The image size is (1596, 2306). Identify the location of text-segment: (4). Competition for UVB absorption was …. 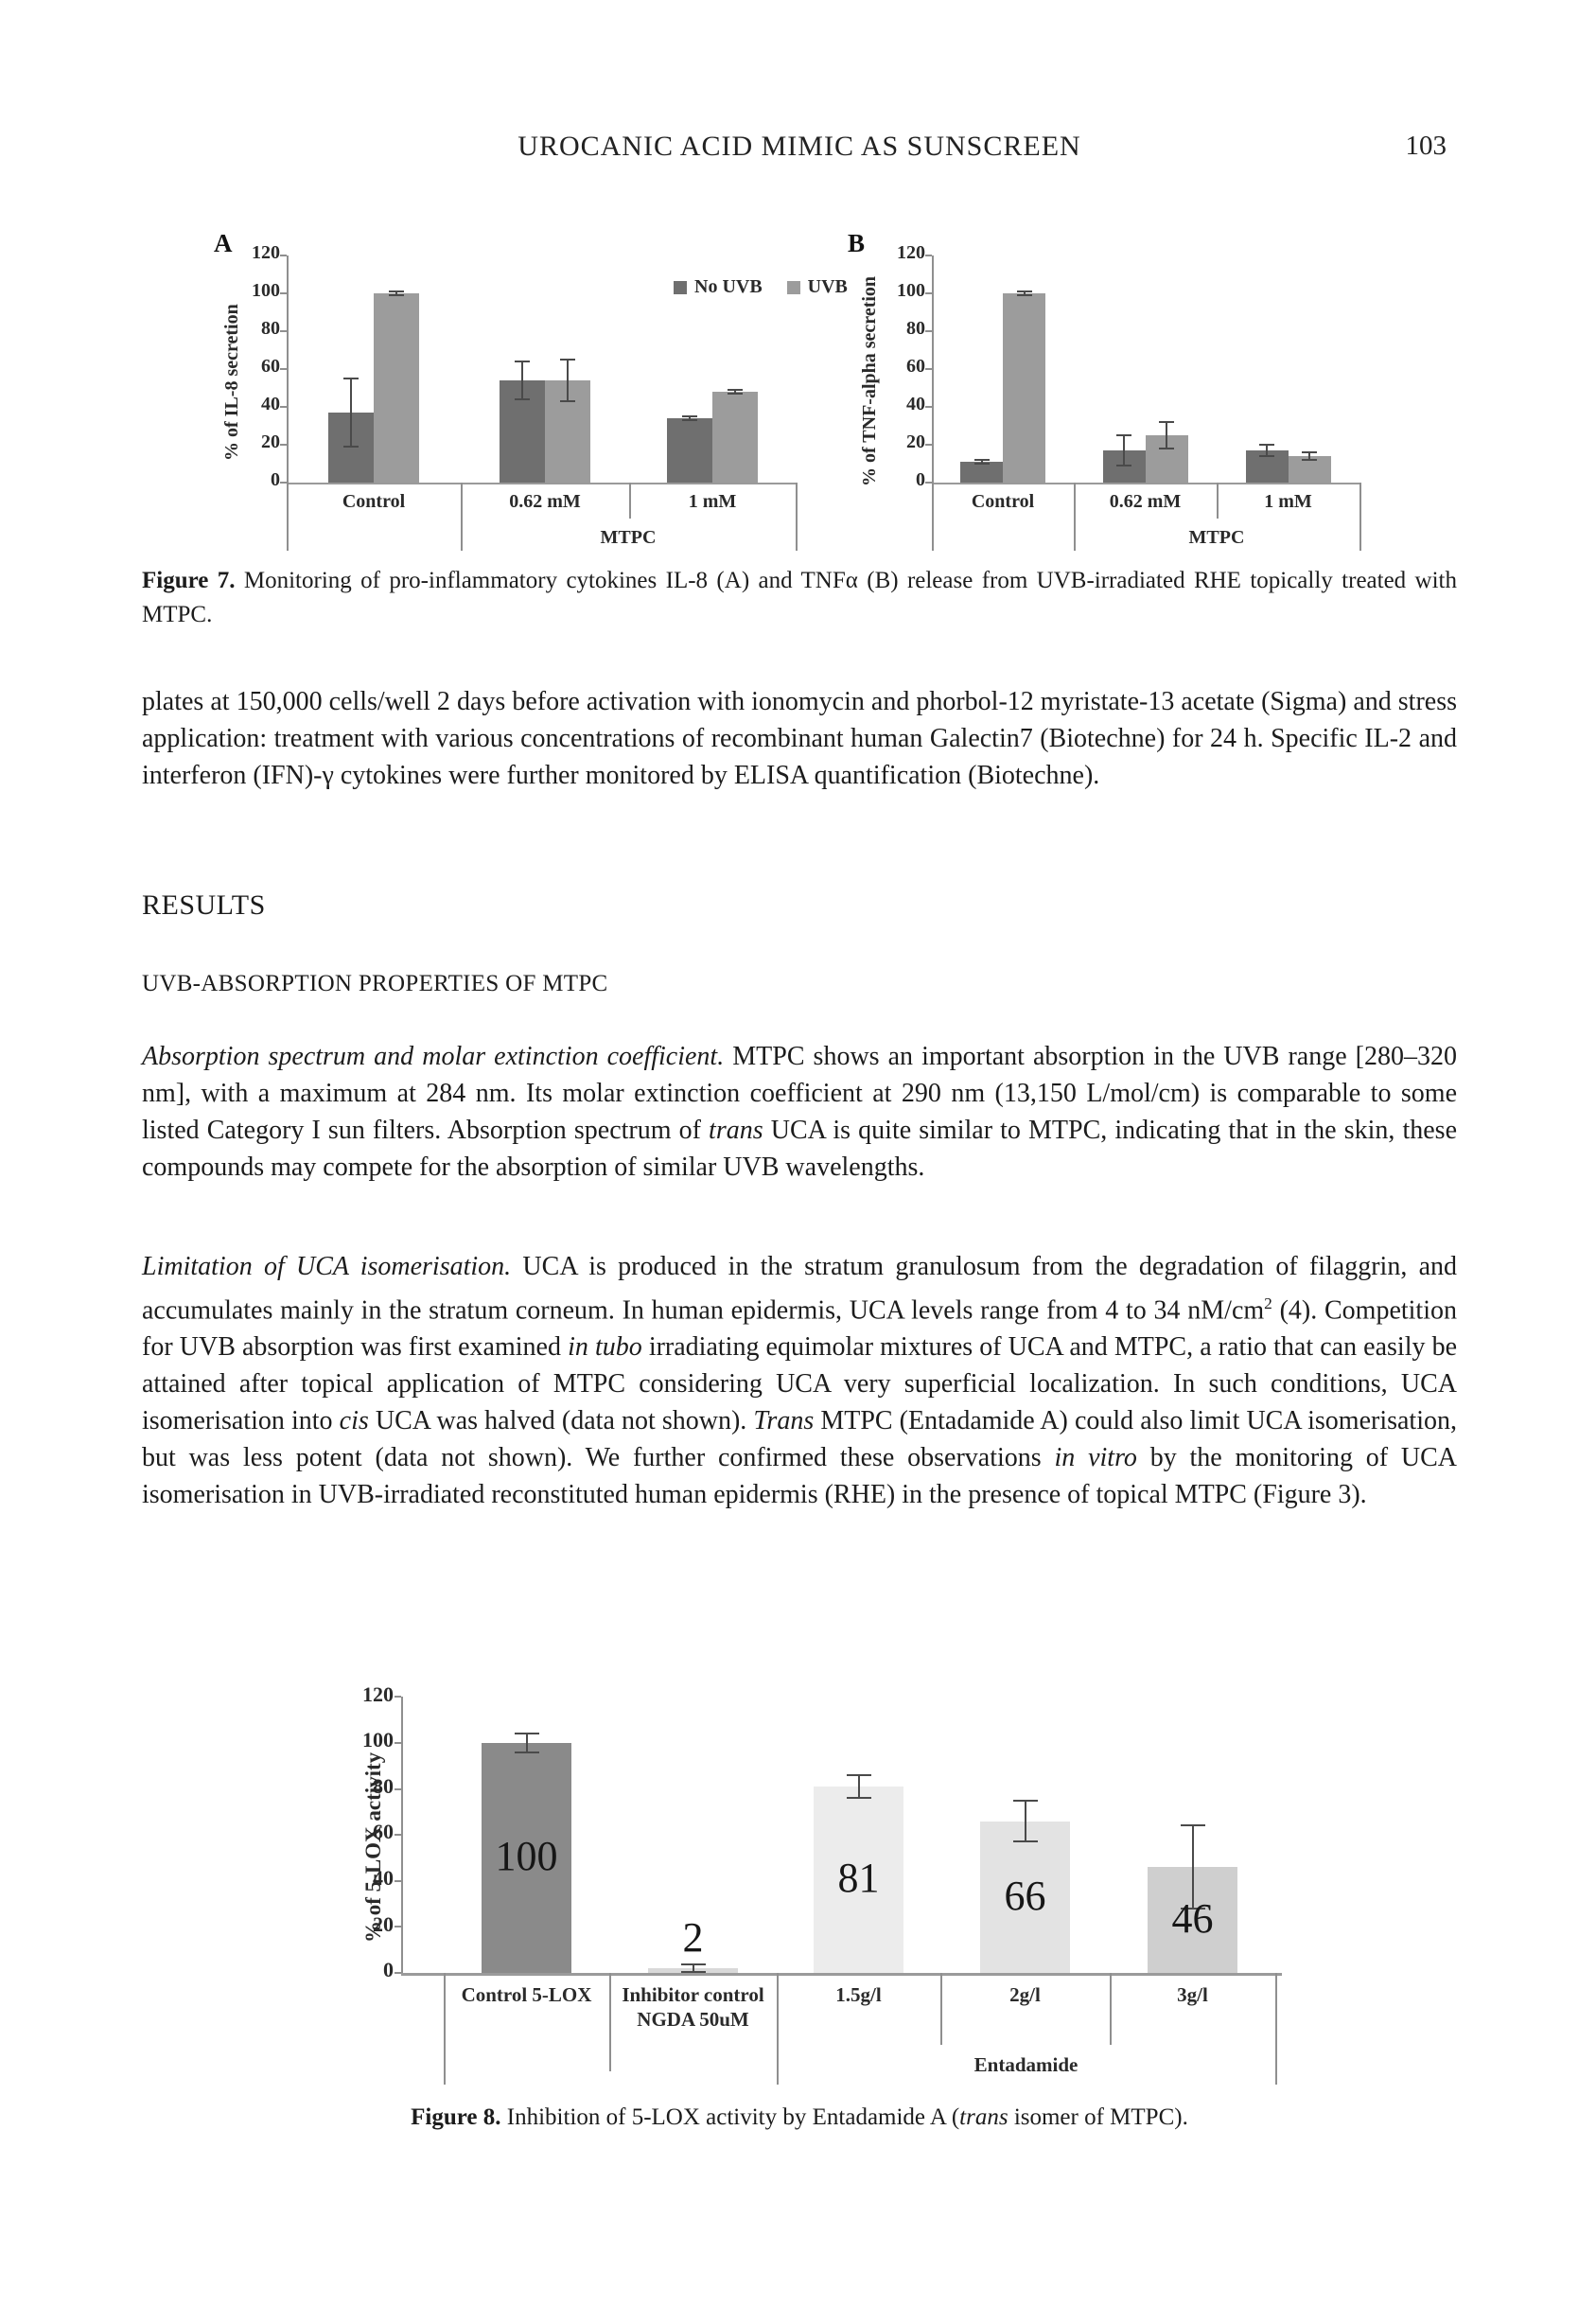
(799, 1329).